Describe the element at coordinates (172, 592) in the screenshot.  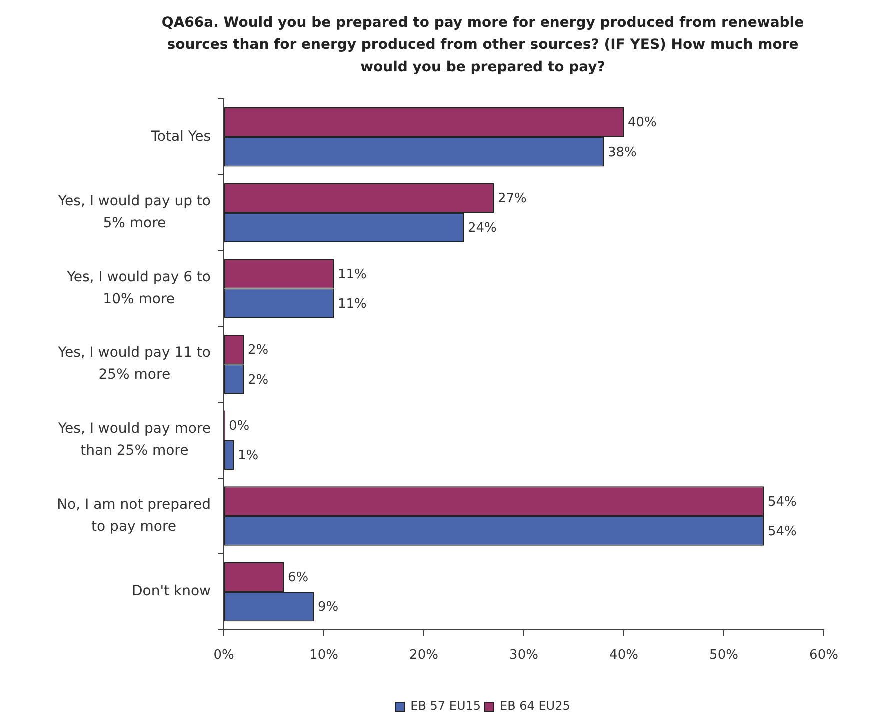
I see `y-tick-label: Don't know` at that location.